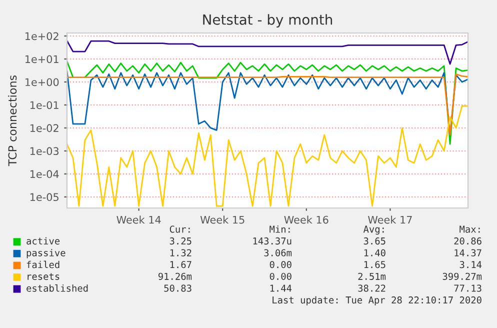 The width and height of the screenshot is (497, 328). Describe the element at coordinates (375, 241) in the screenshot. I see `text: 3.65` at that location.